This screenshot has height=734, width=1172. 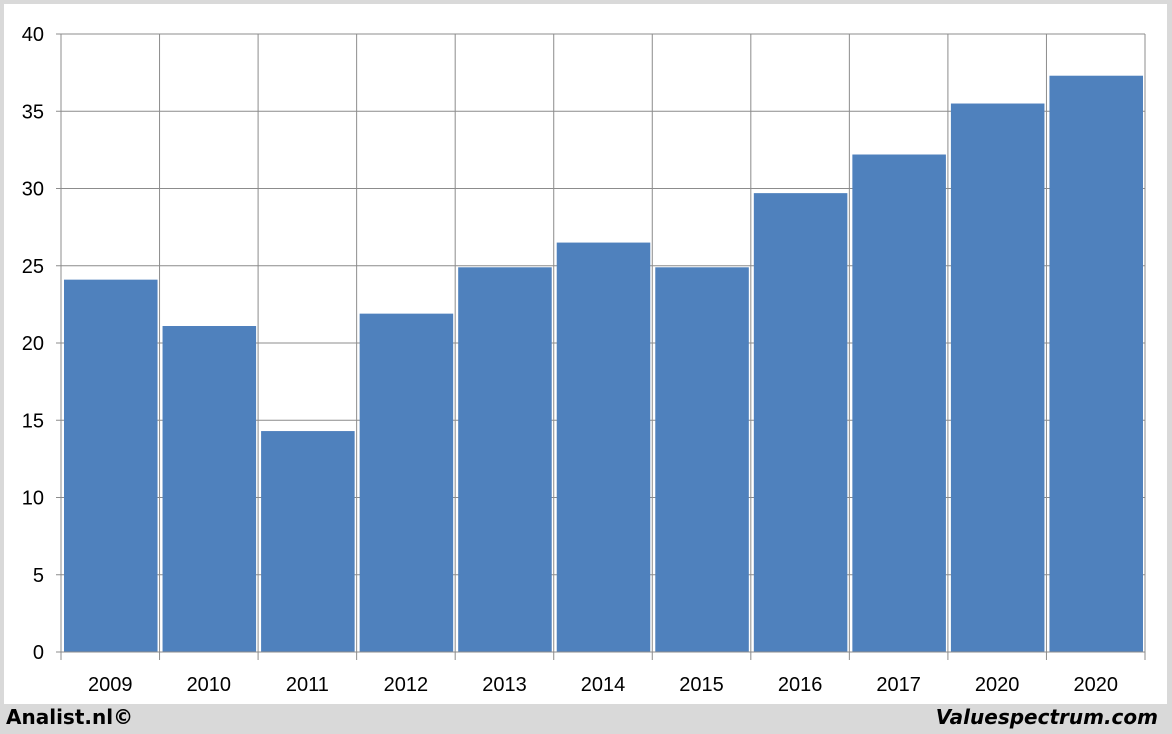 What do you see at coordinates (33, 499) in the screenshot?
I see `y-tick-label: 10` at bounding box center [33, 499].